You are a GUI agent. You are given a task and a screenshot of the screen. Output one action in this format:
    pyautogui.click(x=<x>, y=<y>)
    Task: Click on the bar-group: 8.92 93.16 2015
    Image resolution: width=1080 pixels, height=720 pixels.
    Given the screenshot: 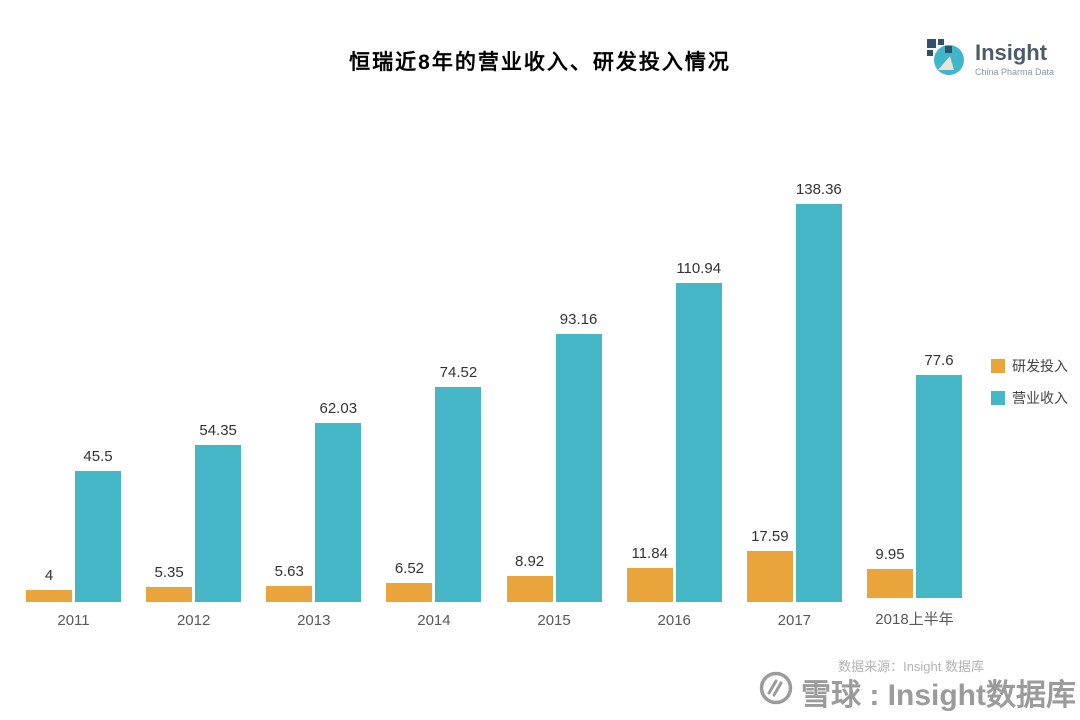 What is the action you would take?
    pyautogui.click(x=554, y=386)
    